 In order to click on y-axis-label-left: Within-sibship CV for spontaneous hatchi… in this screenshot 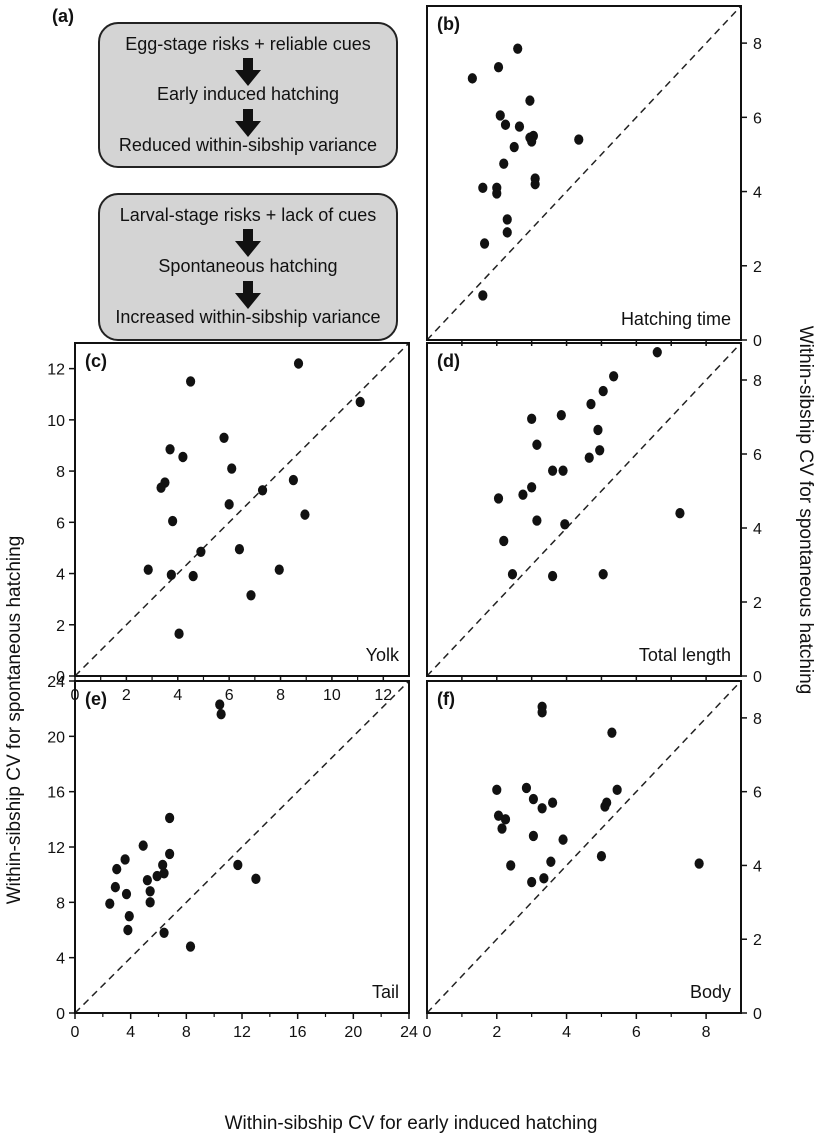, I will do `click(14, 720)`.